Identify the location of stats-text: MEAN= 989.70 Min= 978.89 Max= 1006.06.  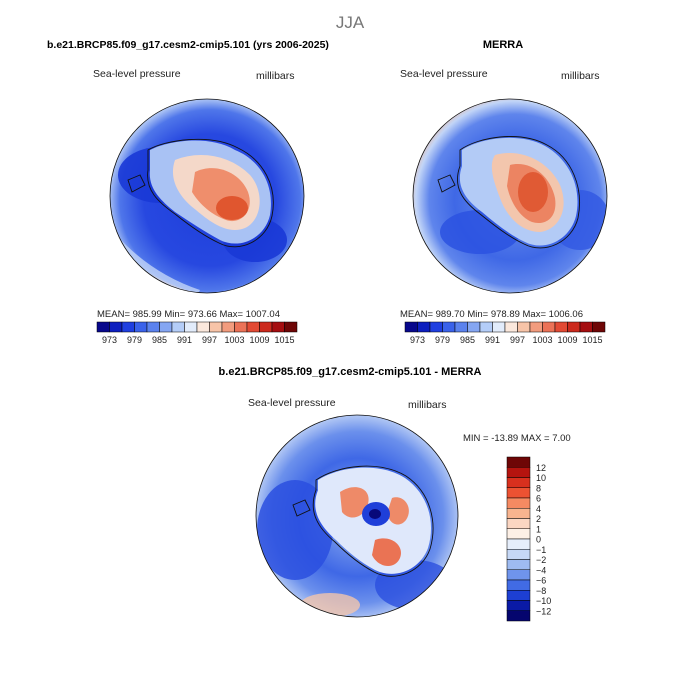
(491, 314).